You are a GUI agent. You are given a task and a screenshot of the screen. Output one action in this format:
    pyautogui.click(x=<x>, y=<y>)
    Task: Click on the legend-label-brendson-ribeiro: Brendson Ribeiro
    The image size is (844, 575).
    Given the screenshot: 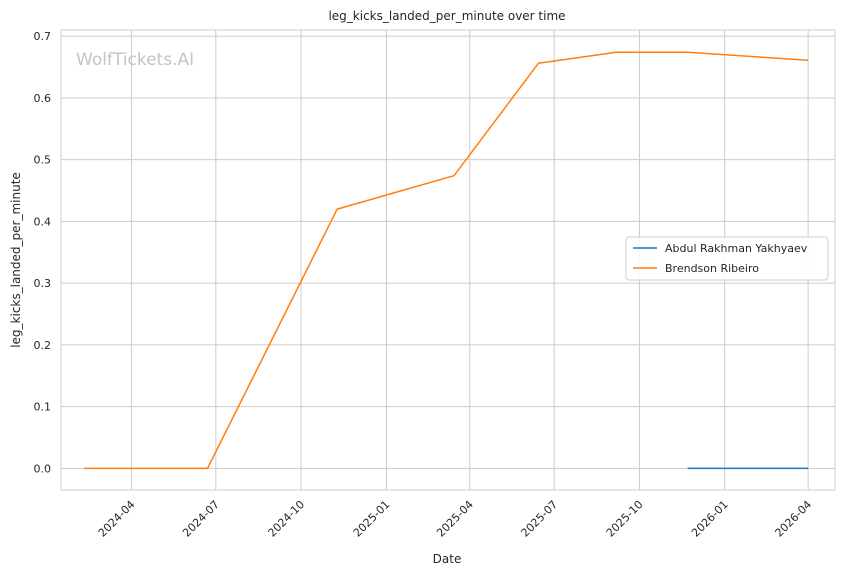 What is the action you would take?
    pyautogui.click(x=712, y=268)
    